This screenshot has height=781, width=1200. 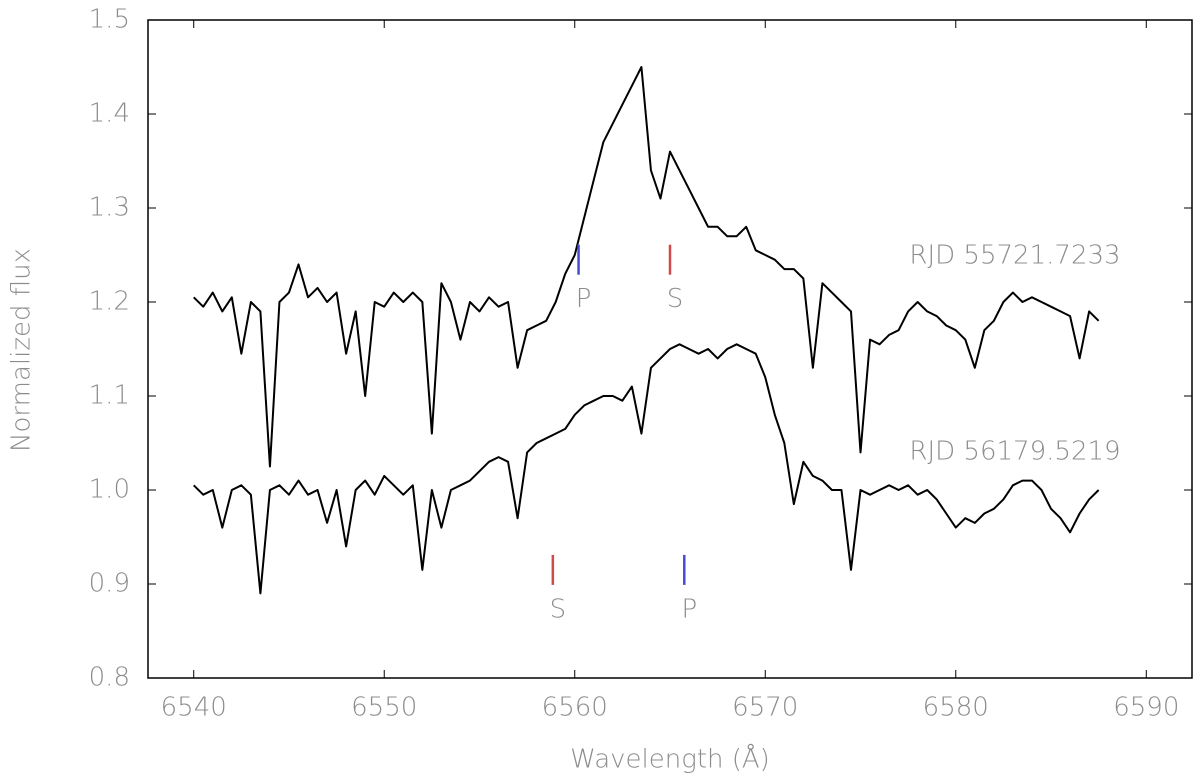 I want to click on y-tick-label: 1.0, so click(x=109, y=490).